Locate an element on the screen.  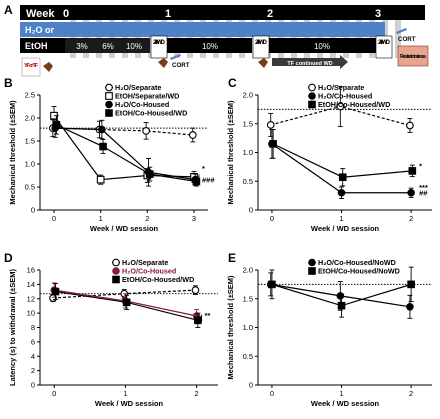
legend-entry: EtOH/Separate/WD is located at coordinates (147, 96).